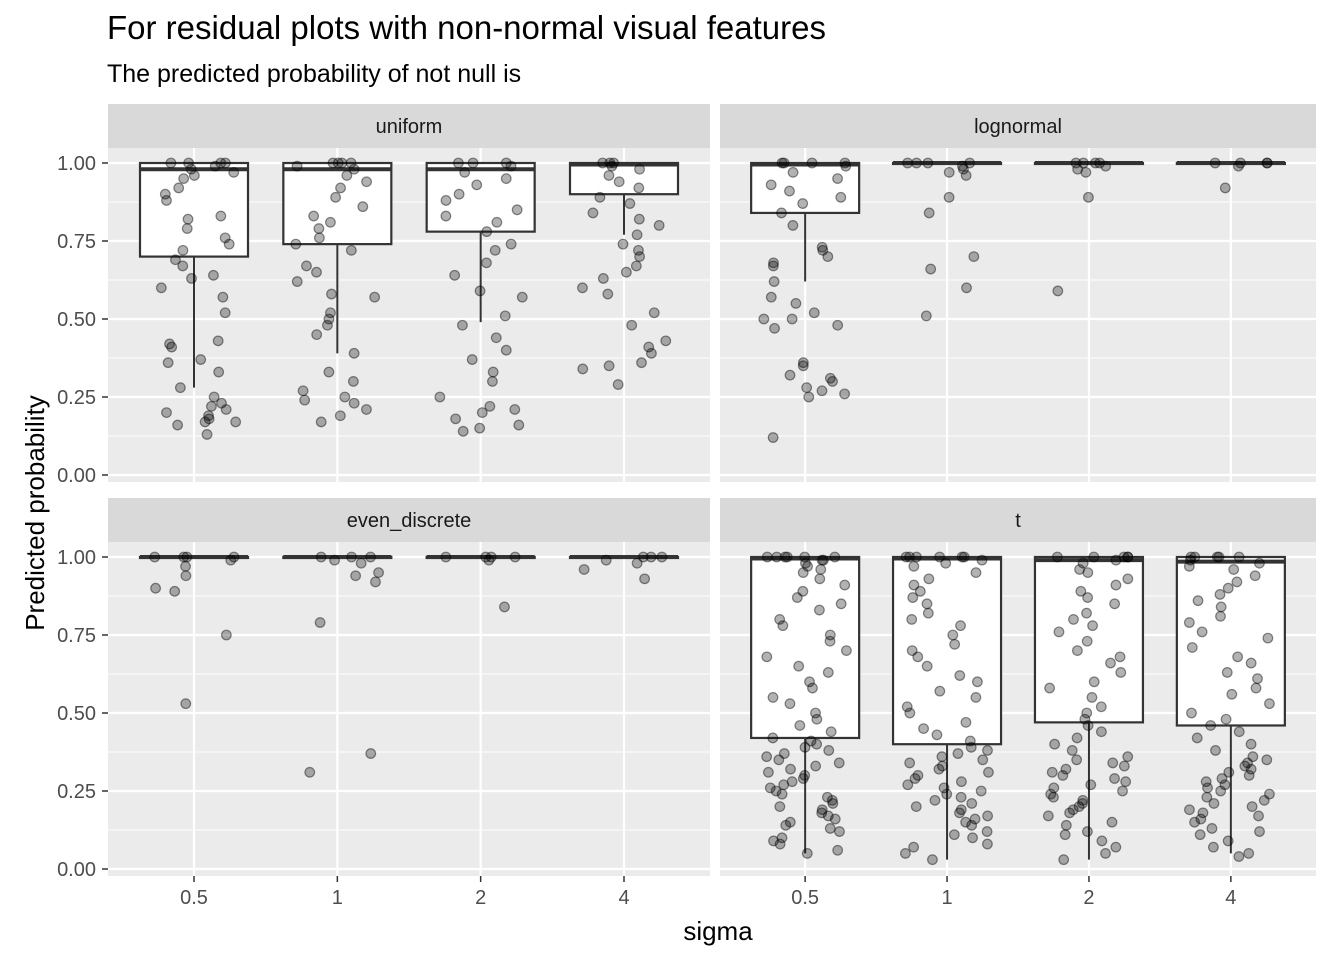 The image size is (1344, 960). I want to click on facet-strip, so click(409, 126).